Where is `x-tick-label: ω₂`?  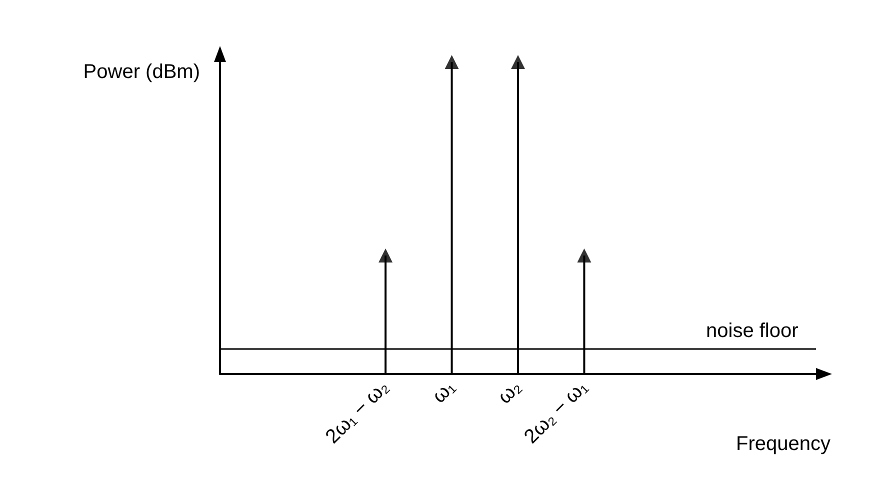 x-tick-label: ω₂ is located at coordinates (510, 392).